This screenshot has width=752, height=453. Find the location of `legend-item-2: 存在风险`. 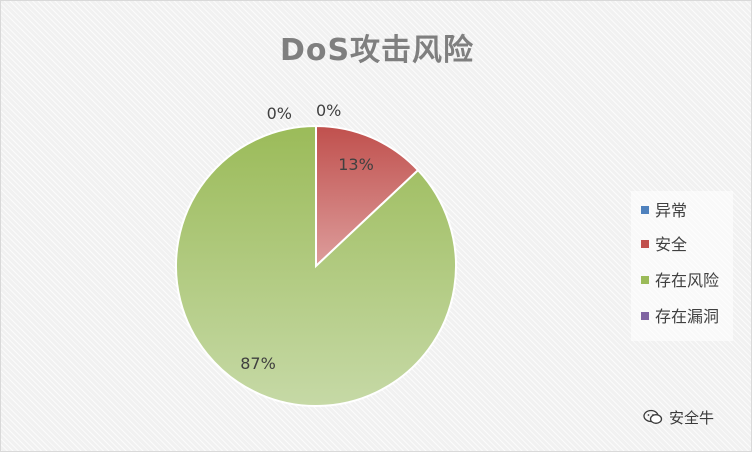

legend-item-2: 存在风险 is located at coordinates (680, 281).